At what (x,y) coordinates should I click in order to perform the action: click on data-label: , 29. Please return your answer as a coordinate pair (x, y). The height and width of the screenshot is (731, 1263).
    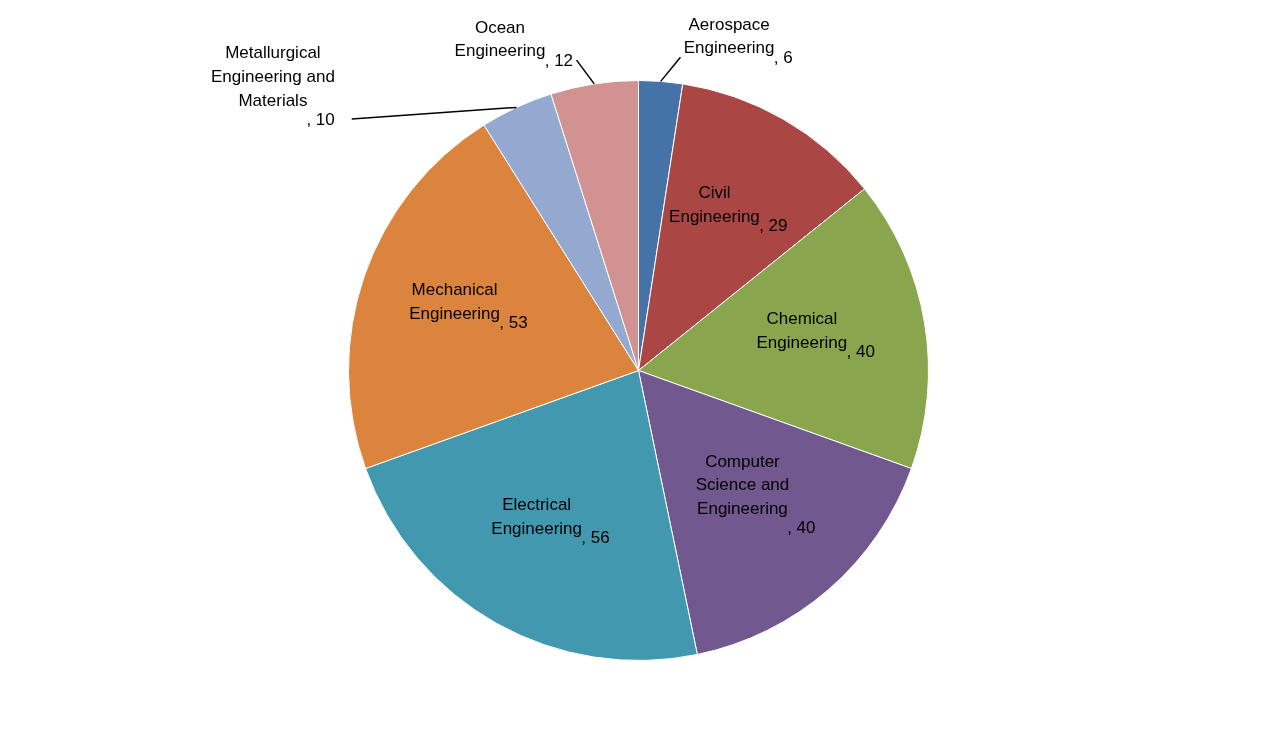
    Looking at the image, I should click on (773, 225).